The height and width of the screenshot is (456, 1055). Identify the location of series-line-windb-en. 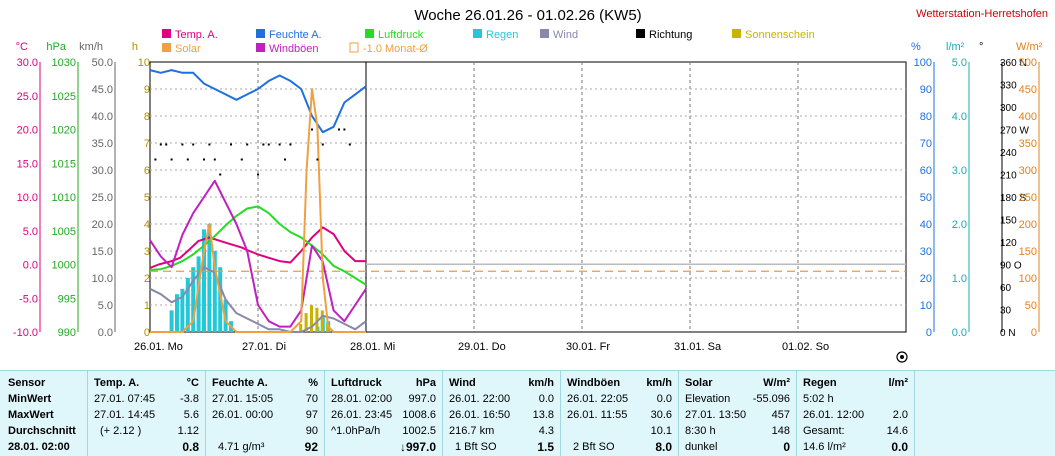
(258, 253).